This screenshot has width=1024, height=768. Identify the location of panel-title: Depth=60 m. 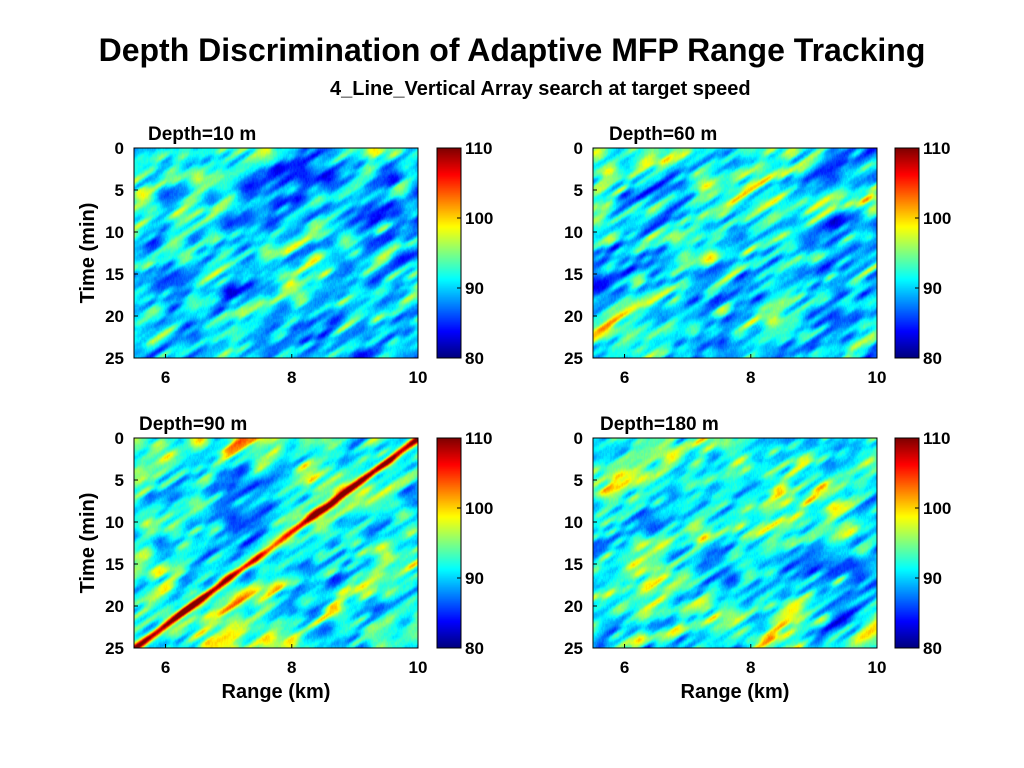
(663, 134).